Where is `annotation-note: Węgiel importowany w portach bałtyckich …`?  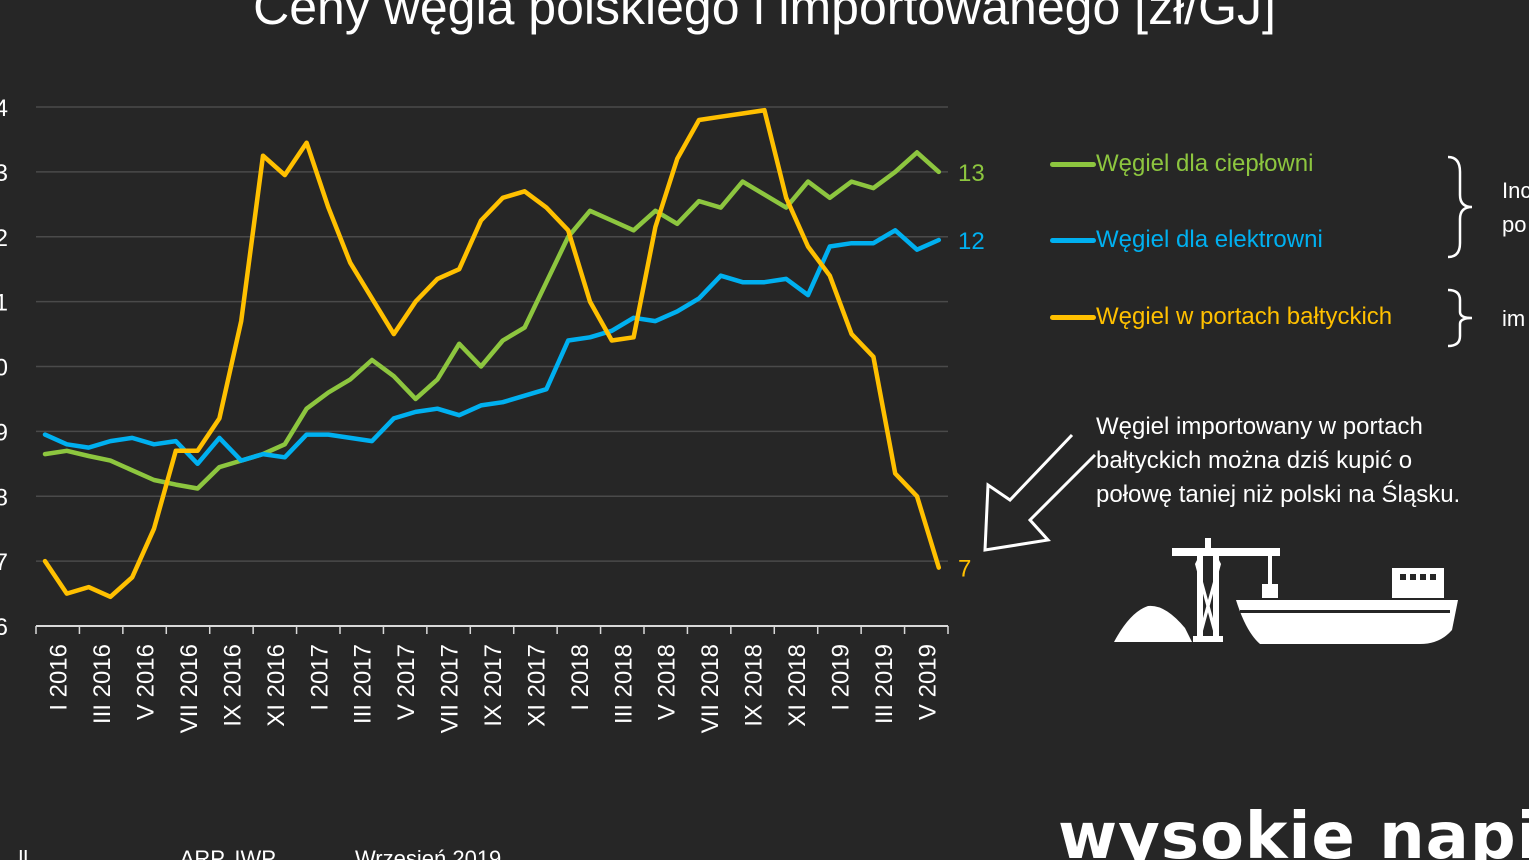 annotation-note: Węgiel importowany w portach bałtyckich … is located at coordinates (1306, 461).